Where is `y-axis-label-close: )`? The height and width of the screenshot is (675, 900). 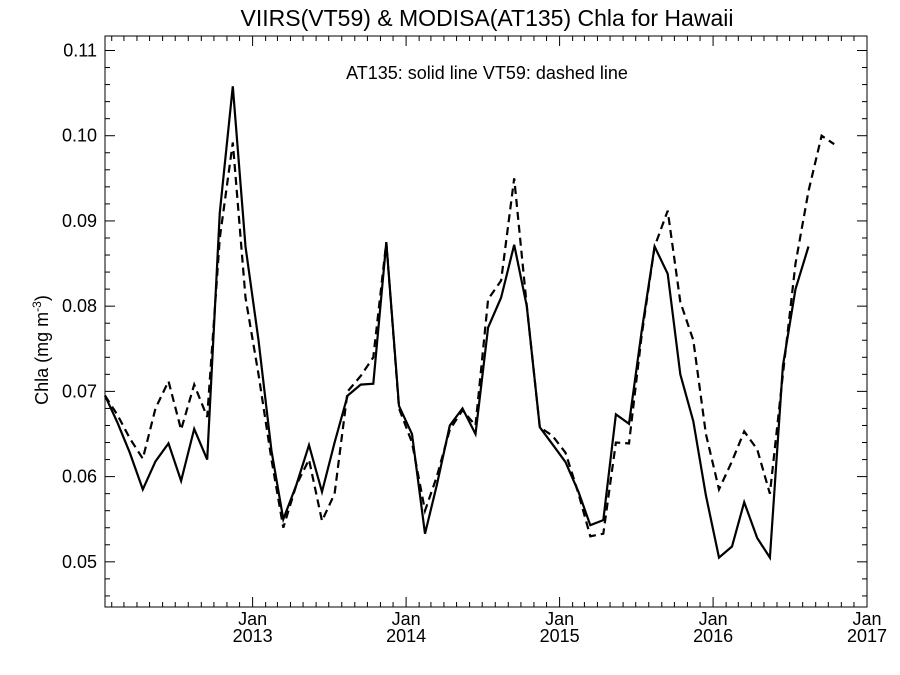
y-axis-label-close: ) is located at coordinates (42, 298).